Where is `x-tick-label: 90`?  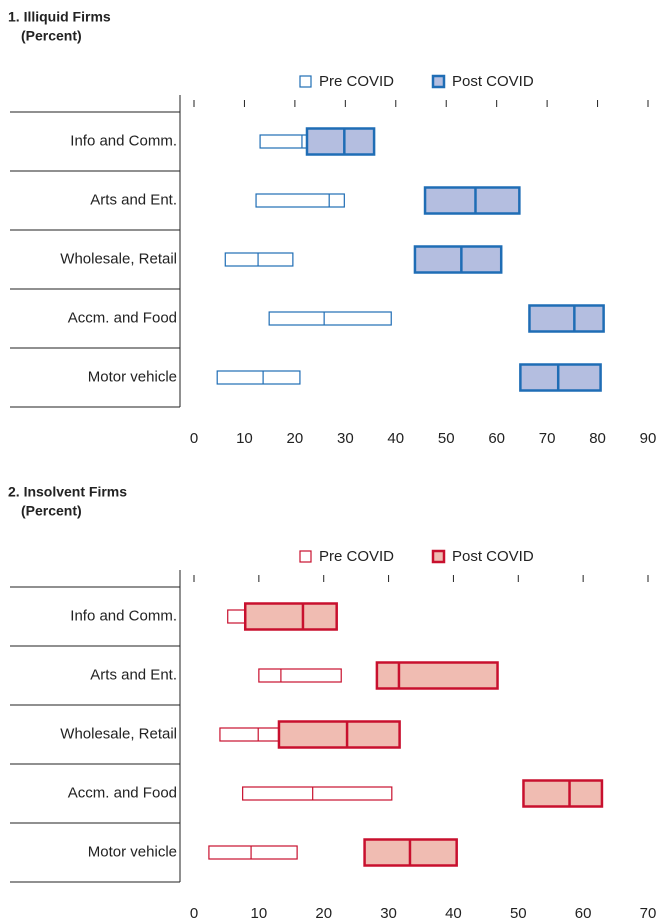 x-tick-label: 90 is located at coordinates (648, 438).